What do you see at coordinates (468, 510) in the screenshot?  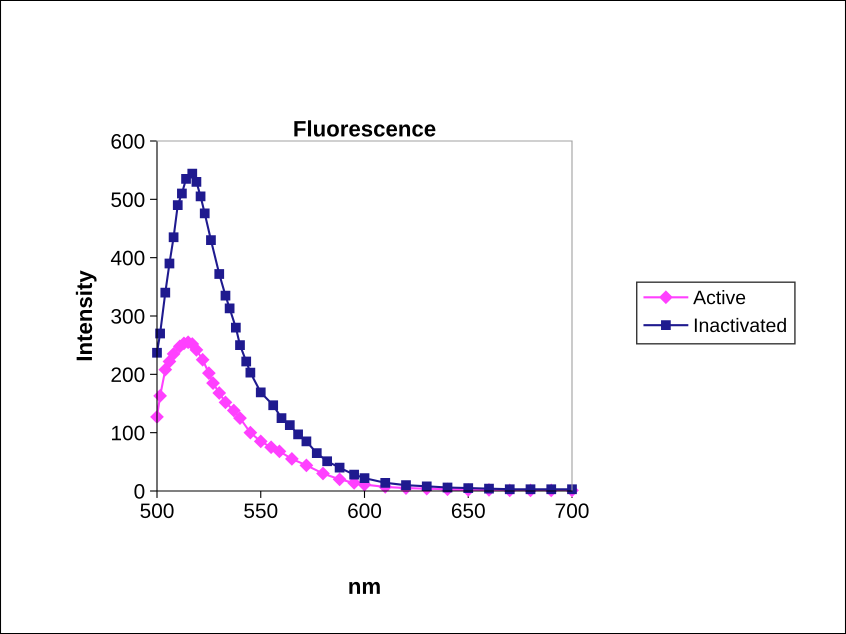 I see `x-tick-label: 650` at bounding box center [468, 510].